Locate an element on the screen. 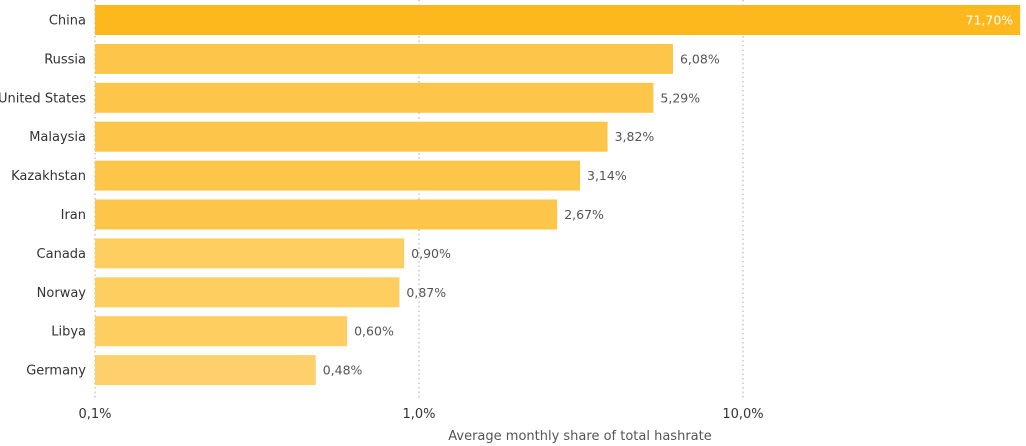 The width and height of the screenshot is (1026, 446). value-label: 2,67% is located at coordinates (584, 214).